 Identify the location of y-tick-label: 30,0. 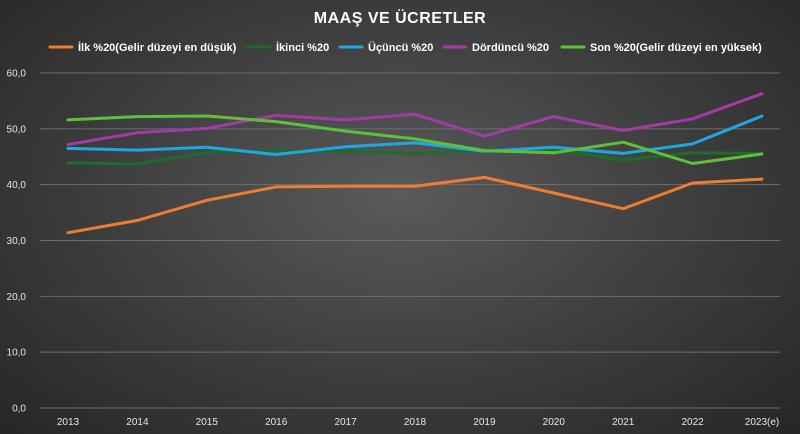
(17, 241).